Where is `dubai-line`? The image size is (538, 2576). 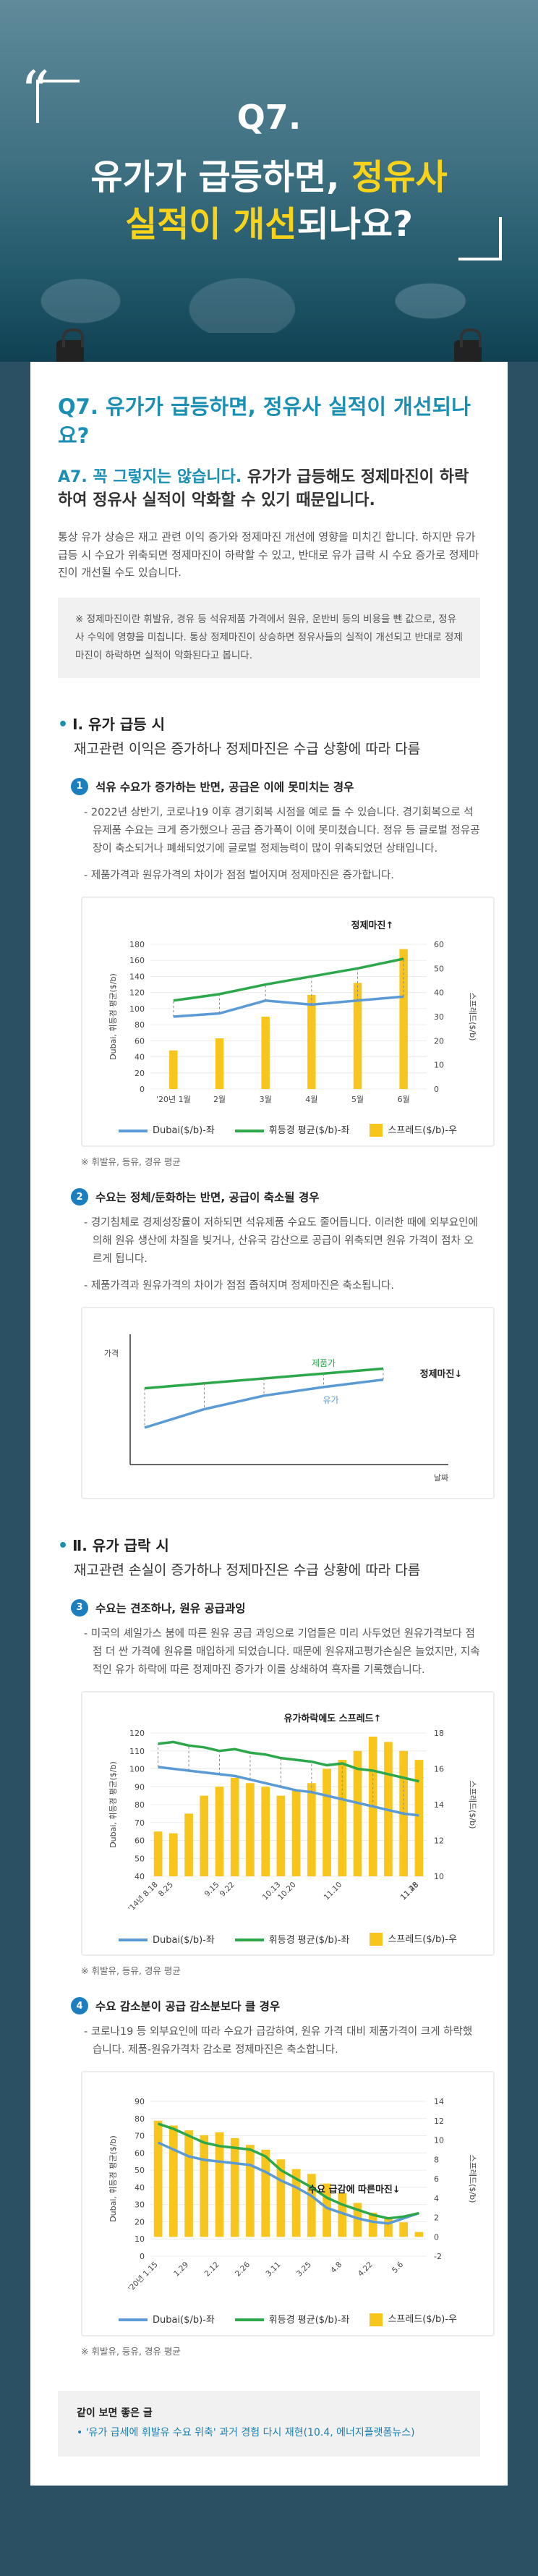
dubai-line is located at coordinates (288, 2183).